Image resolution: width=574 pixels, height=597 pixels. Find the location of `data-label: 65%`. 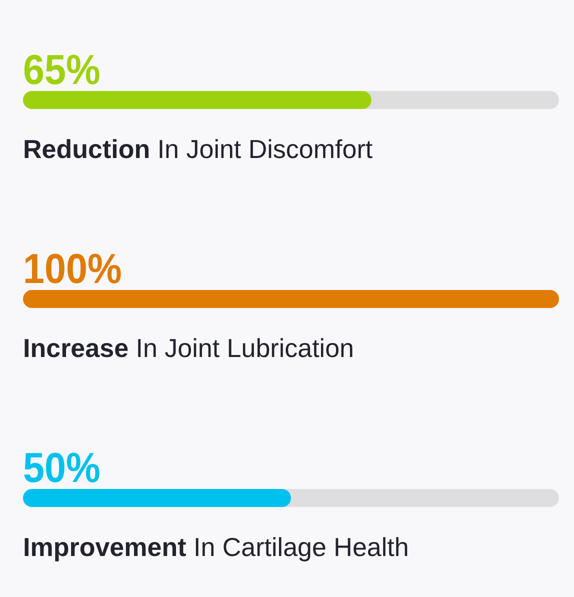

data-label: 65% is located at coordinates (61, 69).